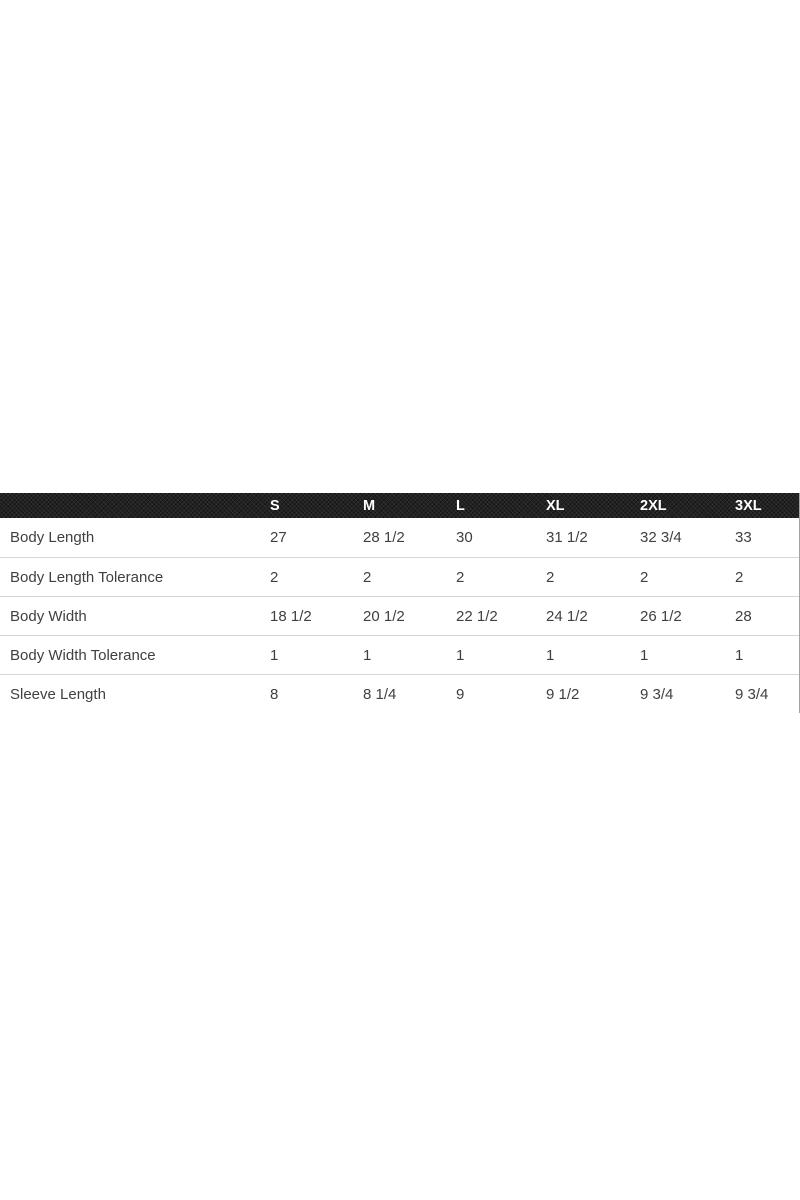  Describe the element at coordinates (567, 537) in the screenshot. I see `measurement-cell: 31 1/2` at that location.